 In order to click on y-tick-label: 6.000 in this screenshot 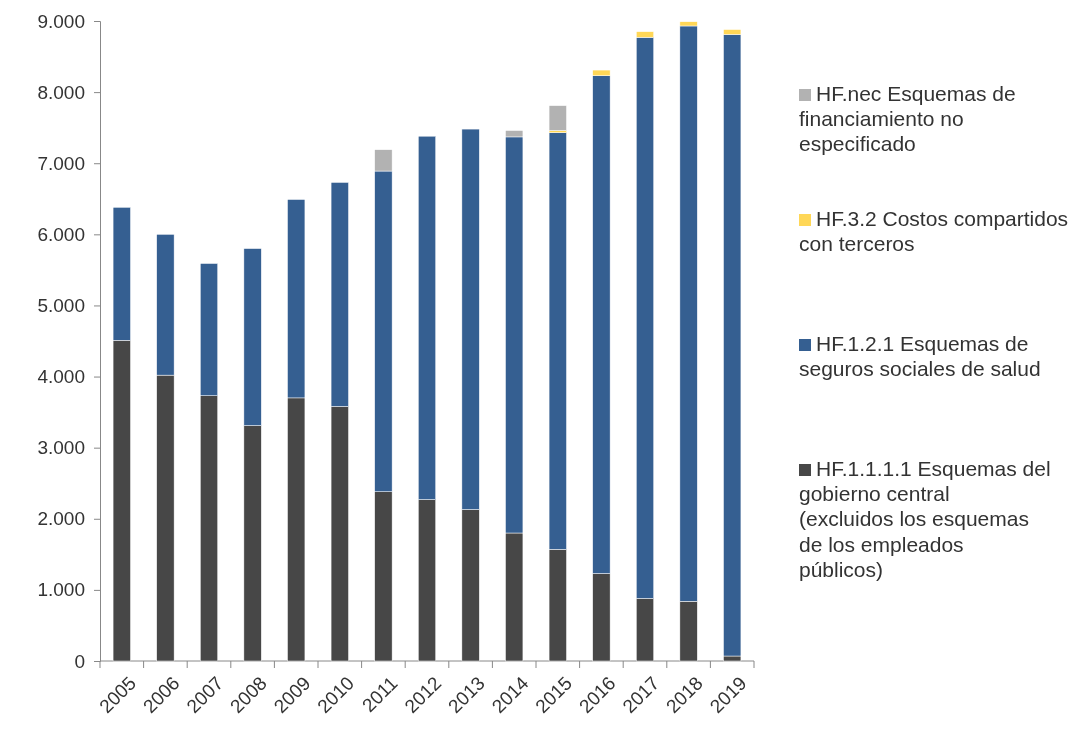, I will do `click(61, 234)`.